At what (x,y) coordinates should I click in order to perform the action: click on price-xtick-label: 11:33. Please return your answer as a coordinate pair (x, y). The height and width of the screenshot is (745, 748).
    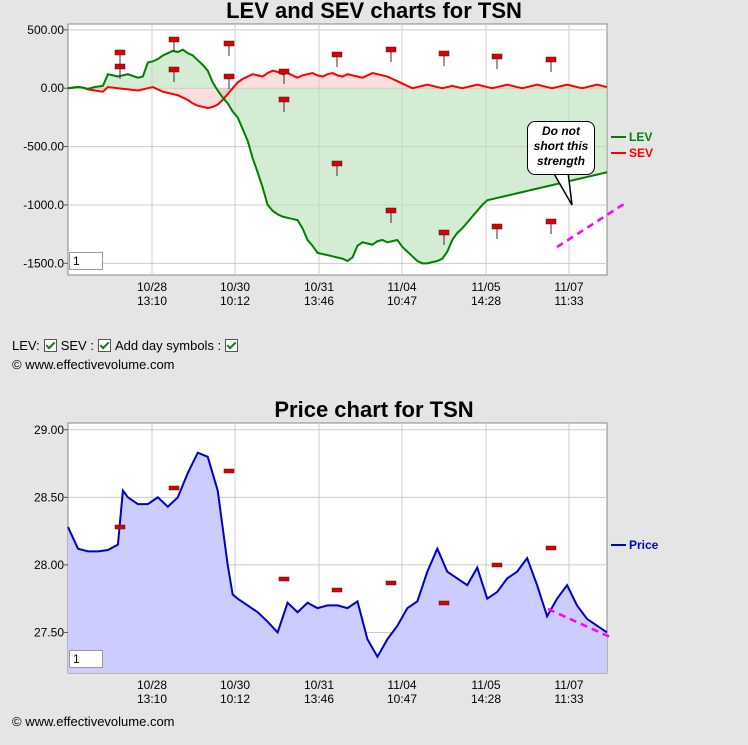
    Looking at the image, I should click on (568, 699).